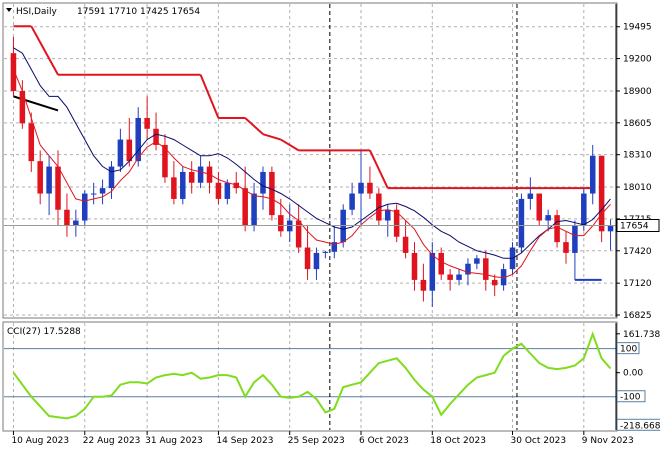 This screenshot has width=660, height=450. Describe the element at coordinates (637, 316) in the screenshot. I see `price-tick-label: 16825` at that location.